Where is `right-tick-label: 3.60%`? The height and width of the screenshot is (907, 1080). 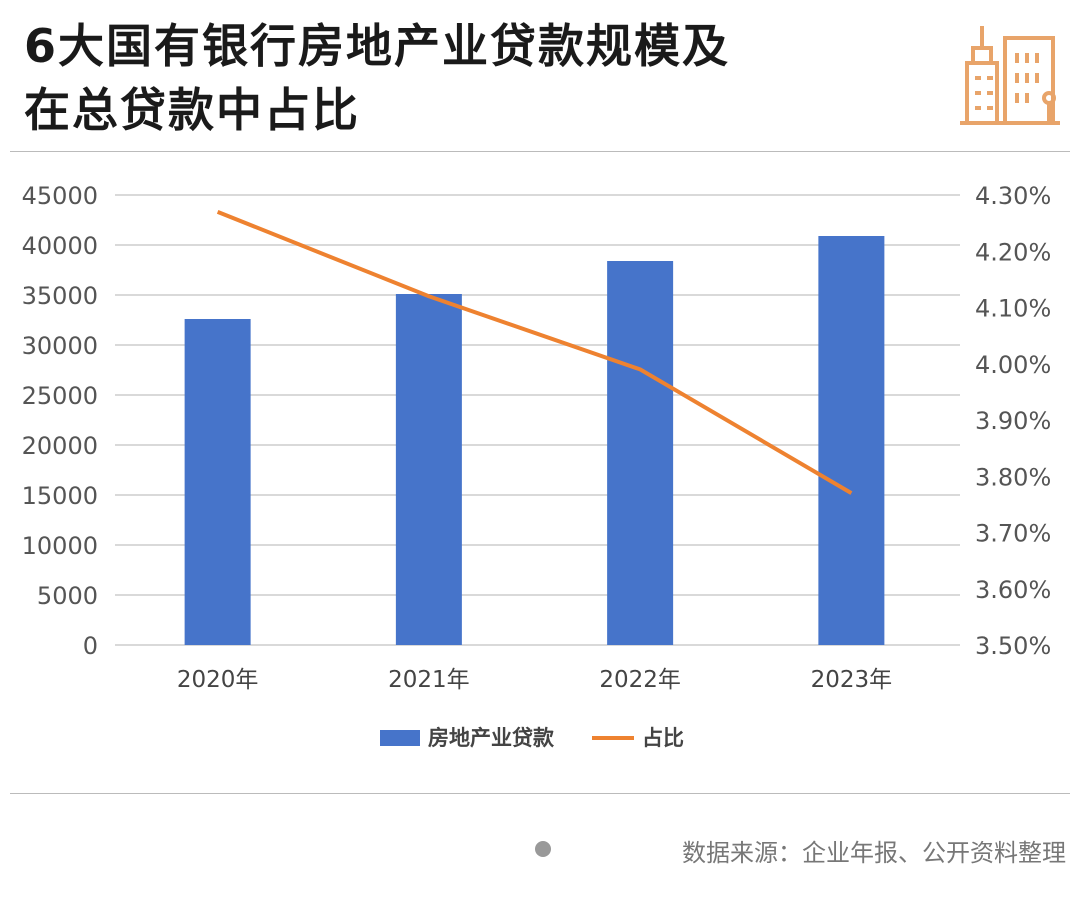 right-tick-label: 3.60% is located at coordinates (1013, 590).